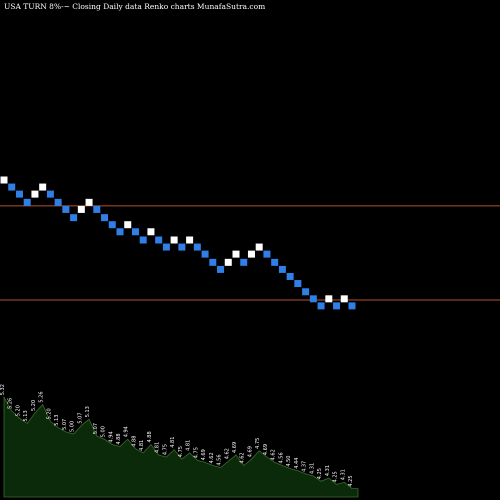 The width and height of the screenshot is (500, 500). I want to click on volume-label: 5.32, so click(3, 389).